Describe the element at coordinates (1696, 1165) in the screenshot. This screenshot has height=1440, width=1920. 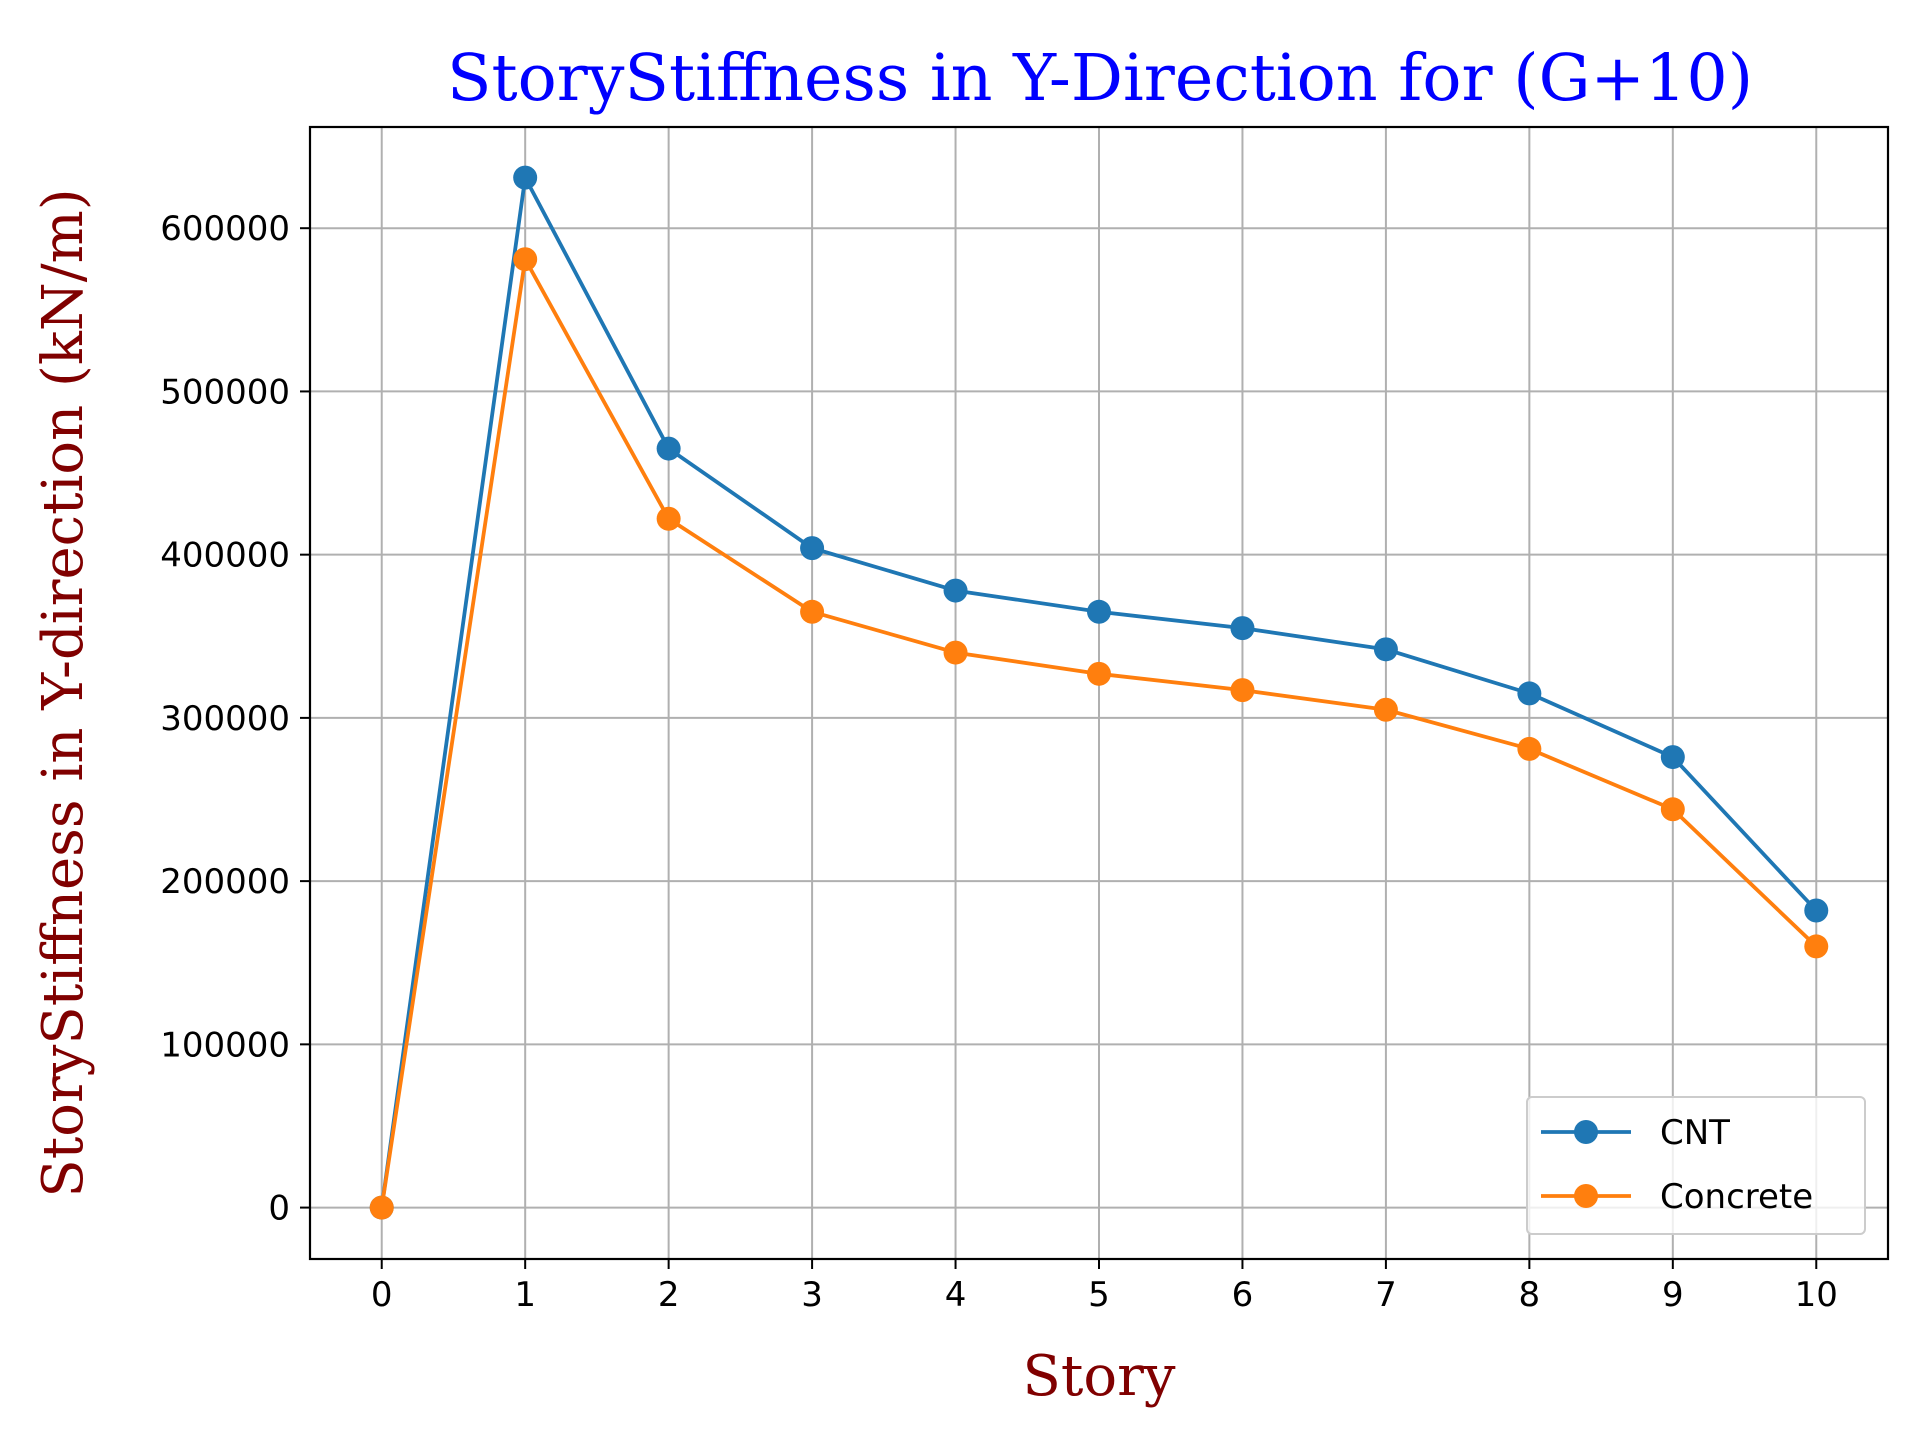
I see `legend: CNT Concrete` at that location.